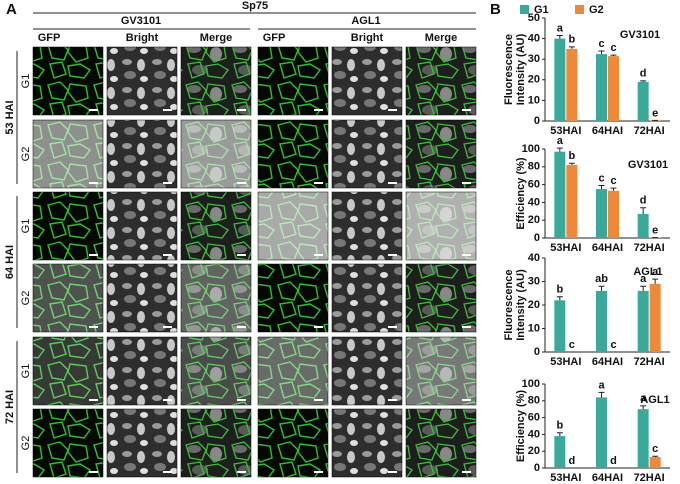 The image size is (680, 484). I want to click on legend-label: G1, so click(541, 10).